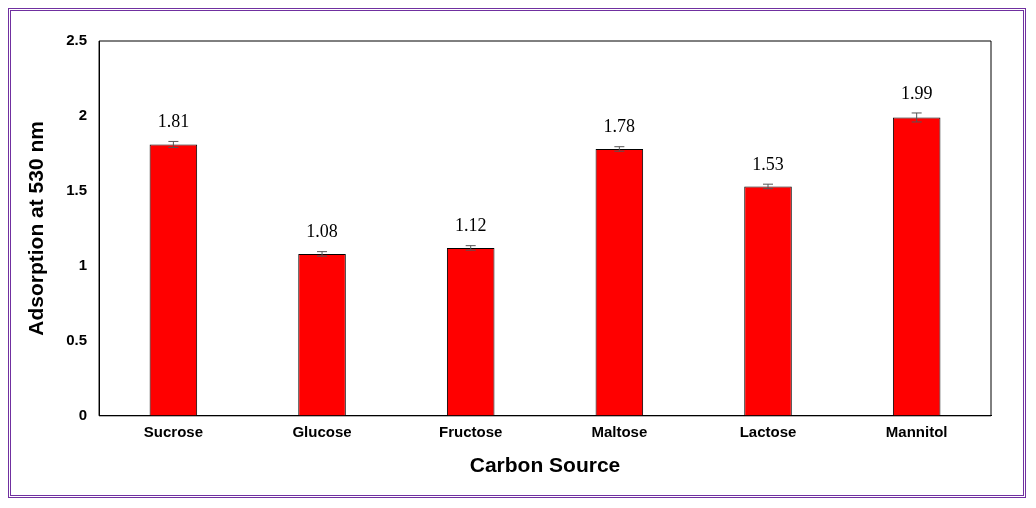 The height and width of the screenshot is (508, 1036). I want to click on y-tick-label: 0.5, so click(77, 339).